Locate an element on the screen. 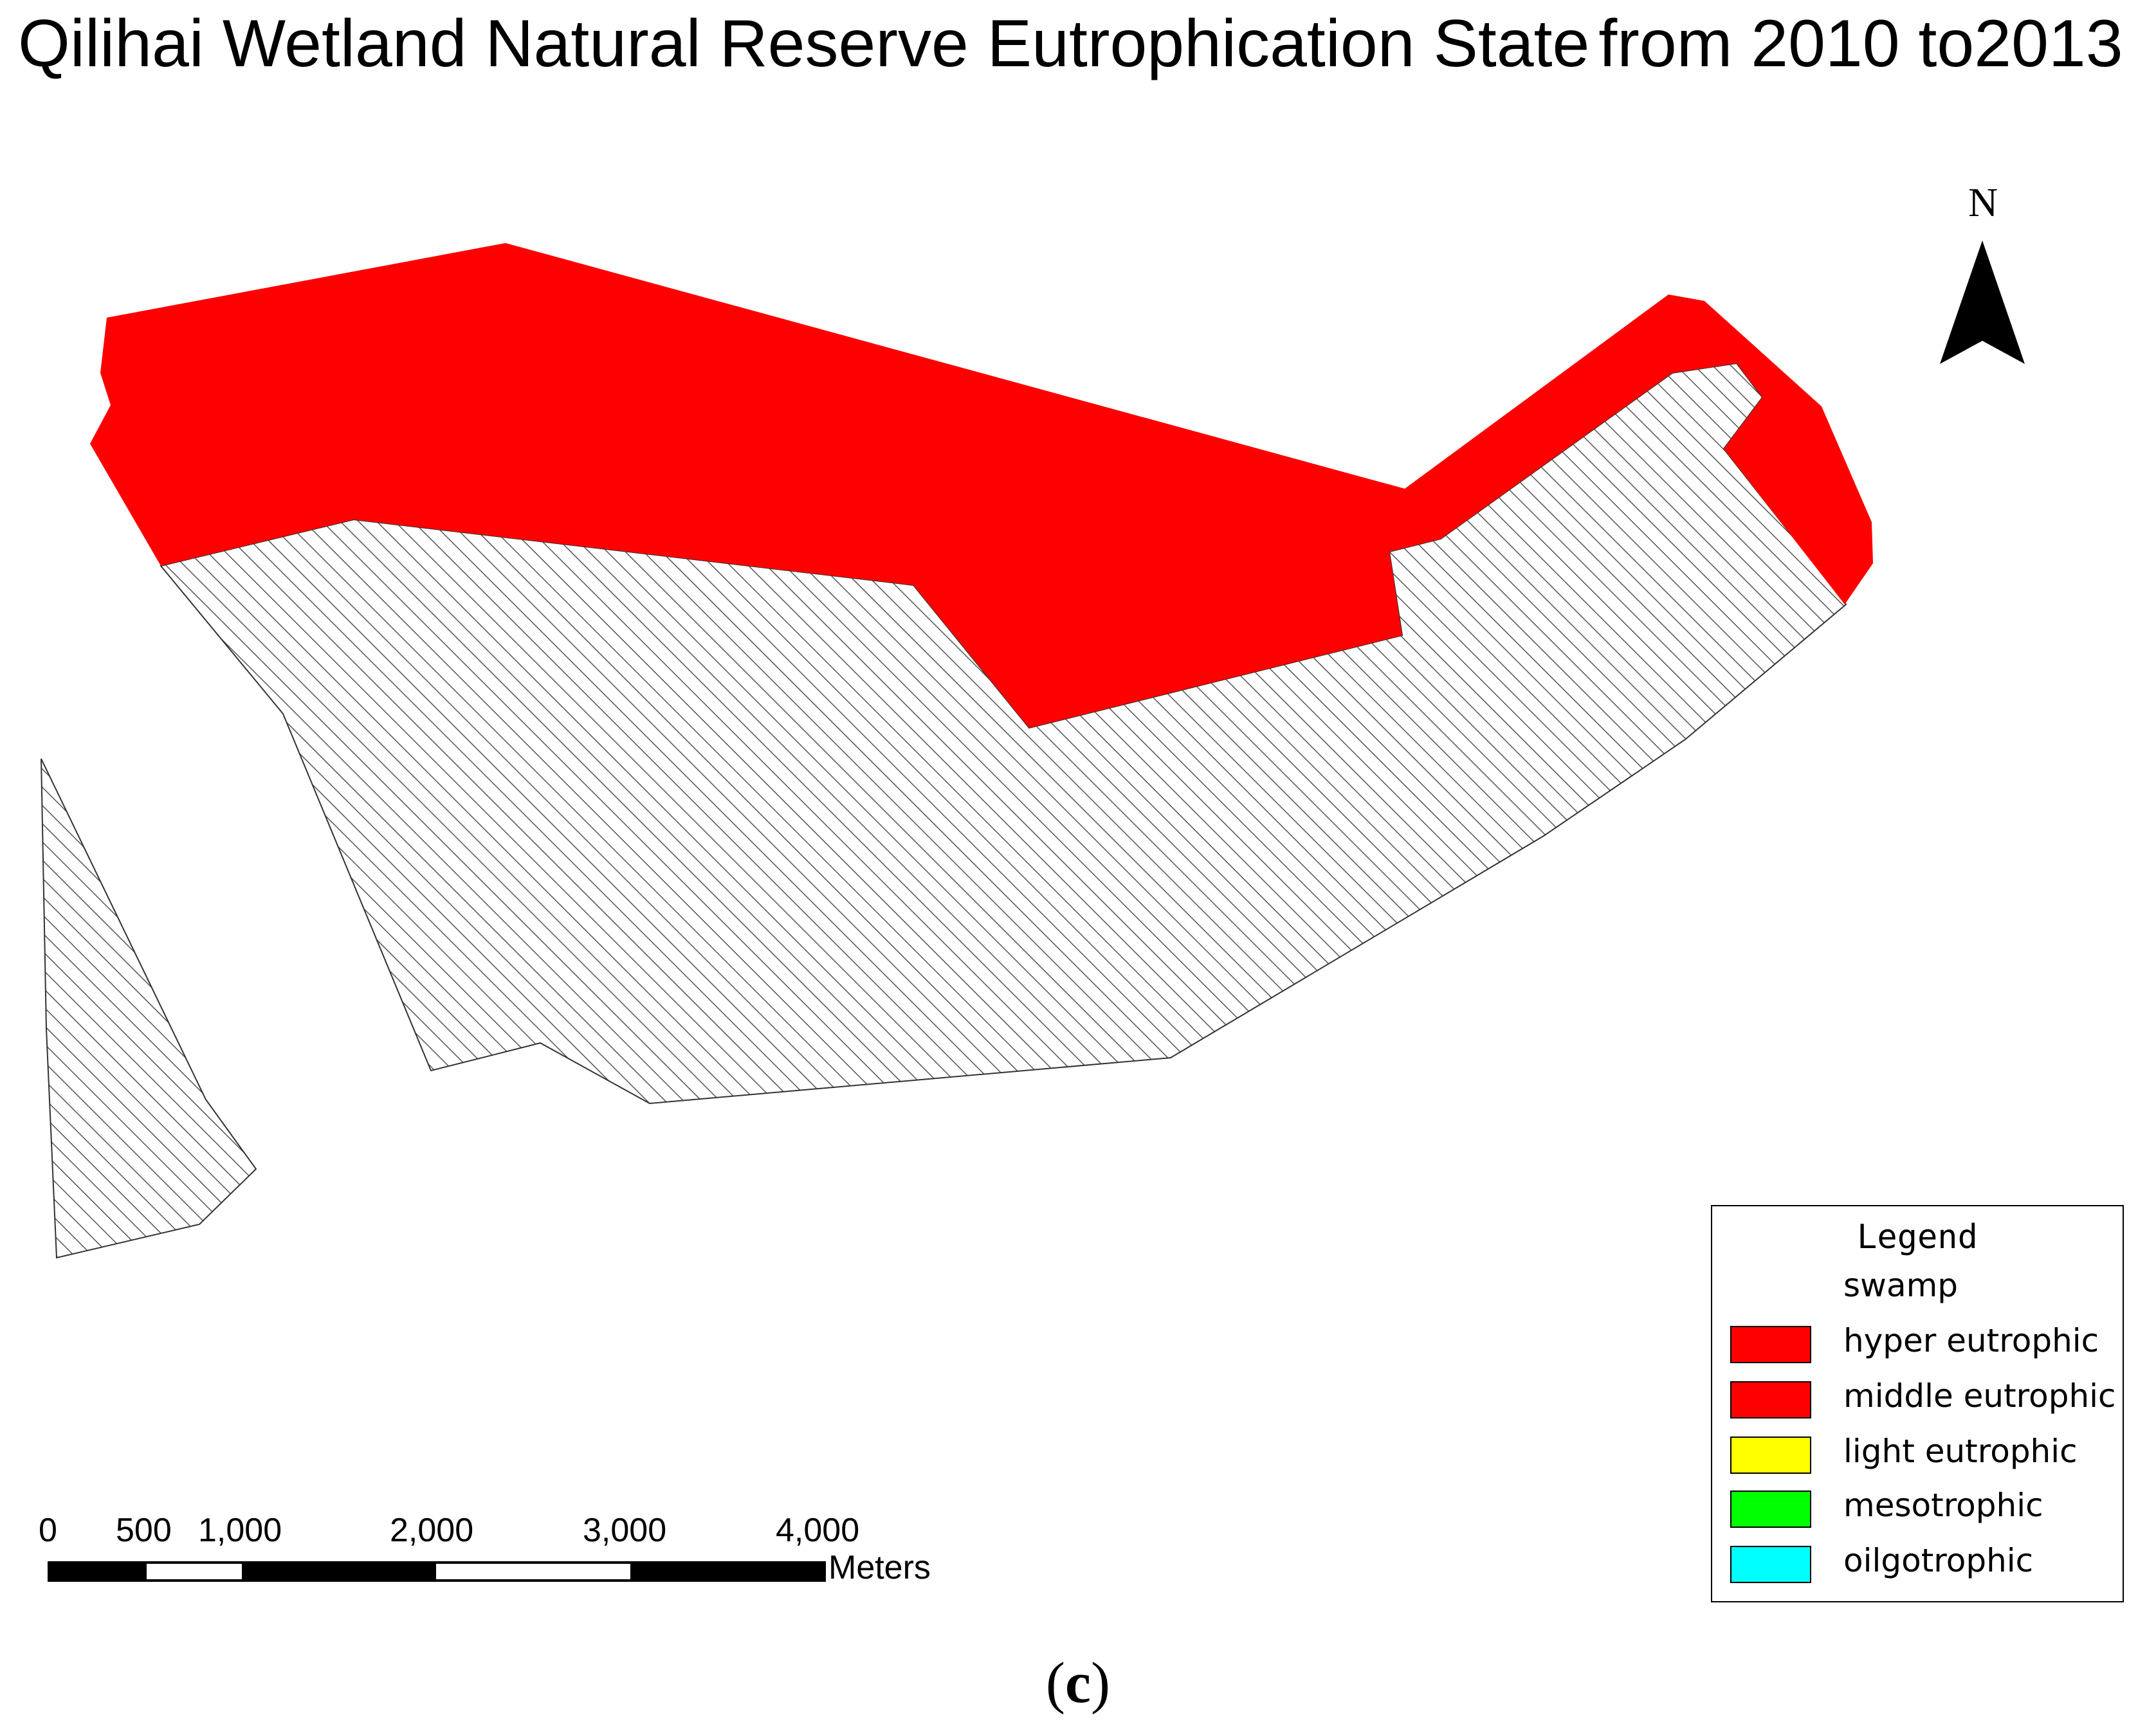 This screenshot has height=1731, width=2156. legend-item-swamp: swamp is located at coordinates (1923, 1289).